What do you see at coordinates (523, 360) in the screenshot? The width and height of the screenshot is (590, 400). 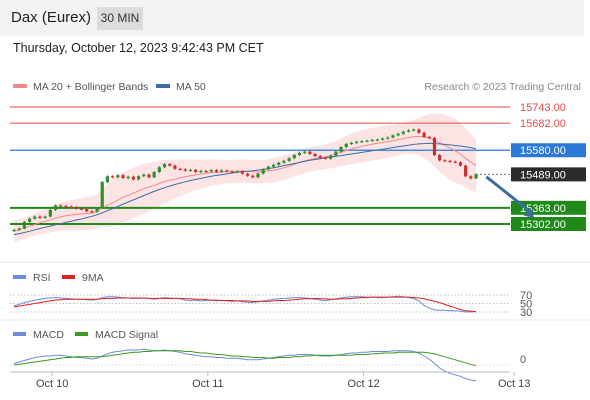 I see `macd-zero-label: 0` at bounding box center [523, 360].